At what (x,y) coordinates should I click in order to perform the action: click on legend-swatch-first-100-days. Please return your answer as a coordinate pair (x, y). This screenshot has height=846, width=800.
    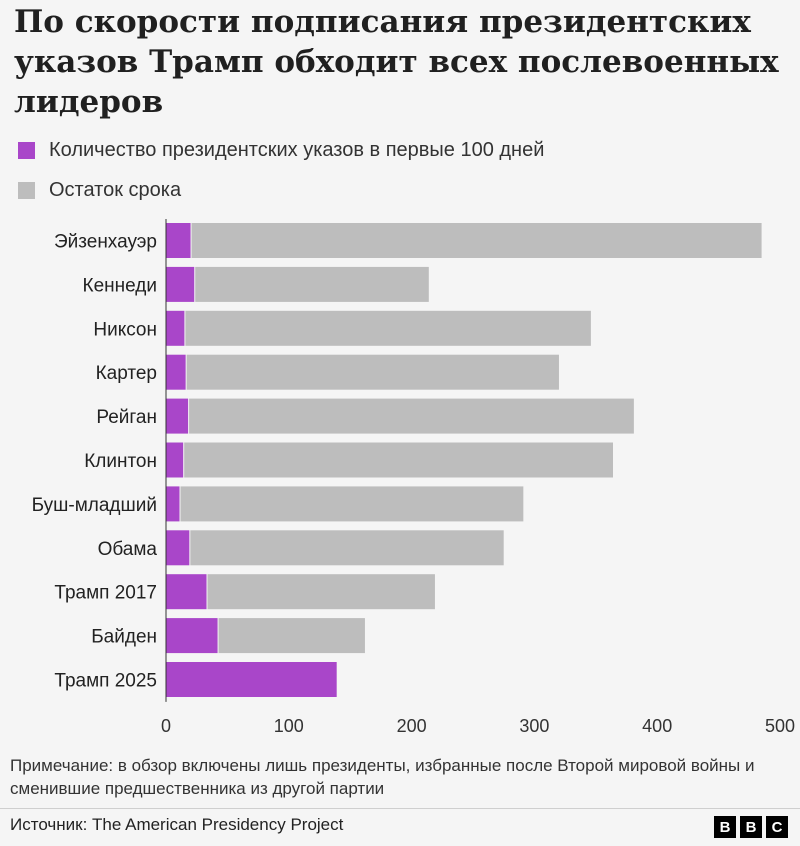
    Looking at the image, I should click on (26, 150).